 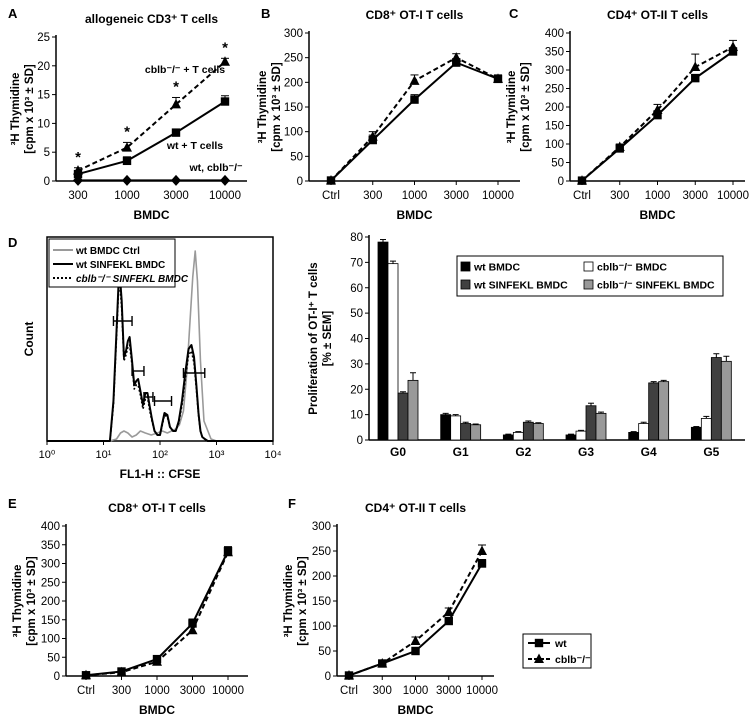 What do you see at coordinates (43, 124) in the screenshot?
I see `y-tick-label: 10` at bounding box center [43, 124].